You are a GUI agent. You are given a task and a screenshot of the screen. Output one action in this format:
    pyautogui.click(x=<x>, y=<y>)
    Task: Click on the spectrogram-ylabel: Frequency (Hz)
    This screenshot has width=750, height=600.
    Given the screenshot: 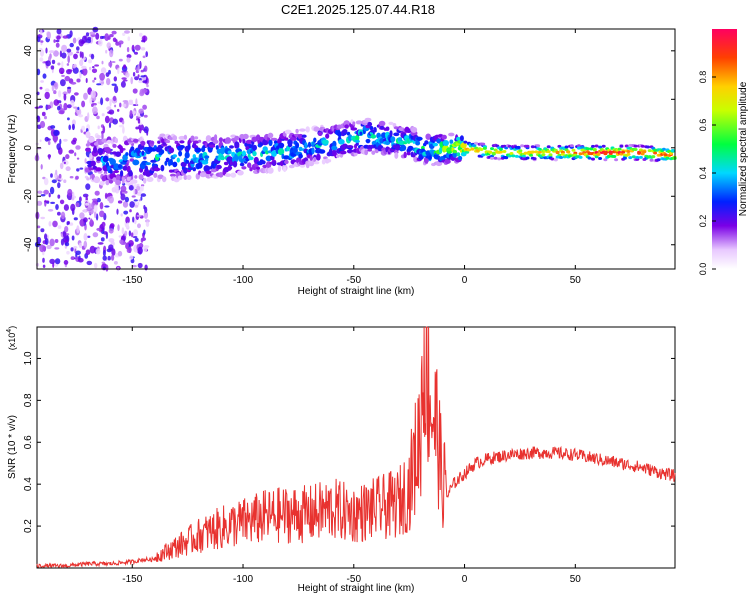 What is the action you would take?
    pyautogui.click(x=12, y=149)
    